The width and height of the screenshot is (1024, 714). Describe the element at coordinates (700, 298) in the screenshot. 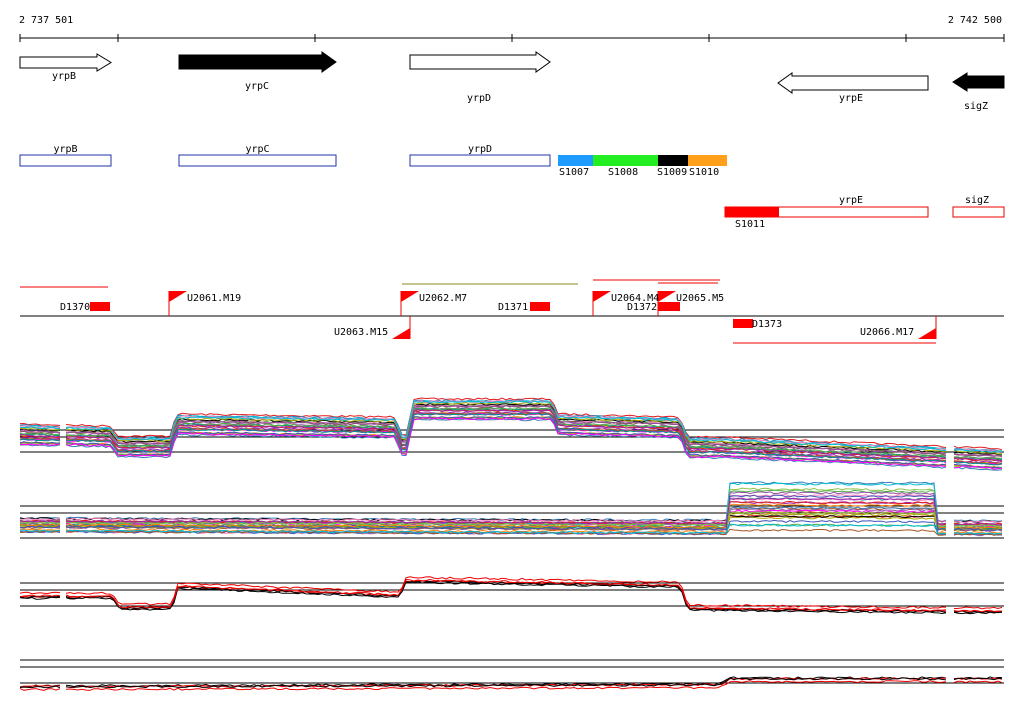

I see `feature-label: U2065.M5` at that location.